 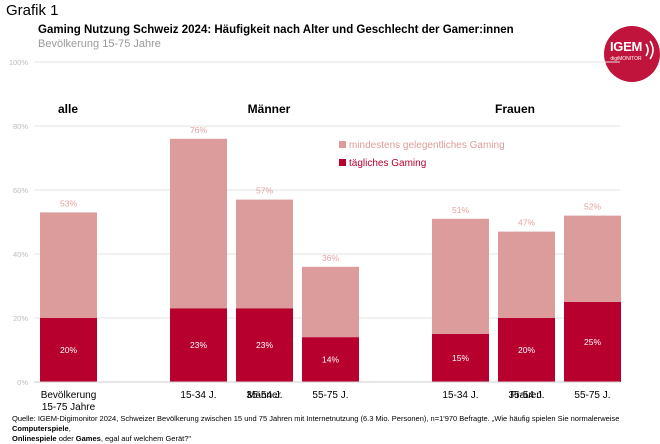 What do you see at coordinates (146, 438) in the screenshot?
I see `source-text-end: , egal auf welchem Gerät?"` at bounding box center [146, 438].